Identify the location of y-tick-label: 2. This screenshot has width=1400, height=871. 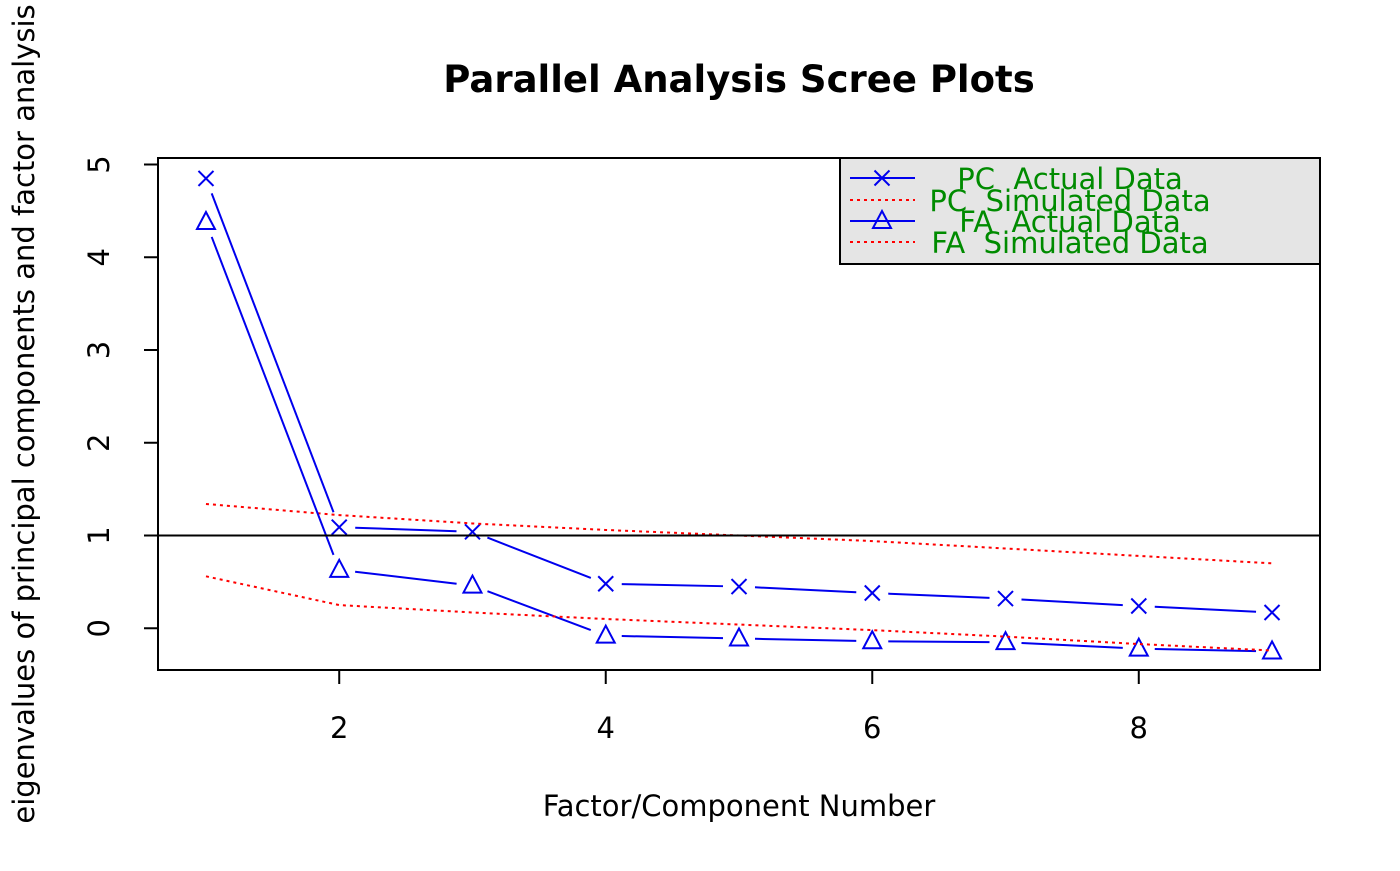
(99, 443).